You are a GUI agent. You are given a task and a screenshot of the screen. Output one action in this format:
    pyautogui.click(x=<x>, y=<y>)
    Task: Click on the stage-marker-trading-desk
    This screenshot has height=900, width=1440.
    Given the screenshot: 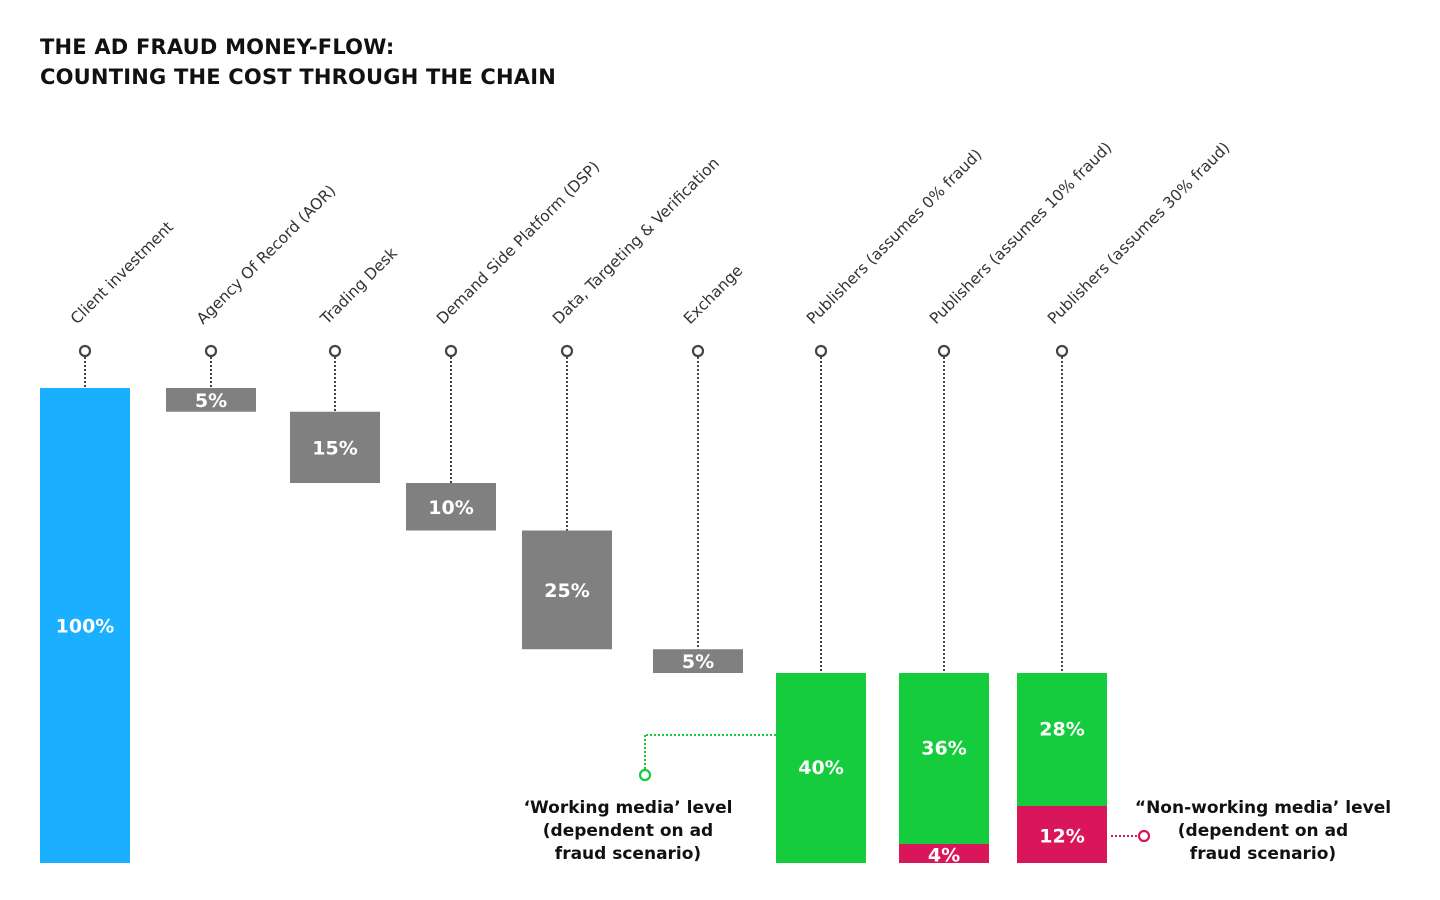 What is the action you would take?
    pyautogui.click(x=335, y=351)
    